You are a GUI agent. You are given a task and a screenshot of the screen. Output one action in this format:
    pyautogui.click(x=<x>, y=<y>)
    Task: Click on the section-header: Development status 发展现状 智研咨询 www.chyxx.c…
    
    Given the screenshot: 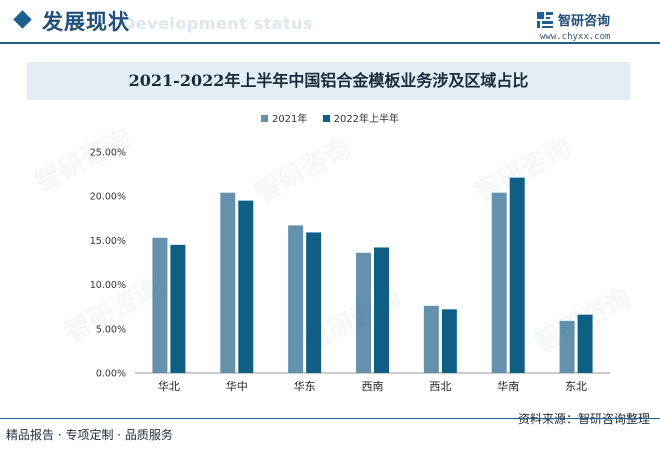 What is the action you would take?
    pyautogui.click(x=330, y=23)
    